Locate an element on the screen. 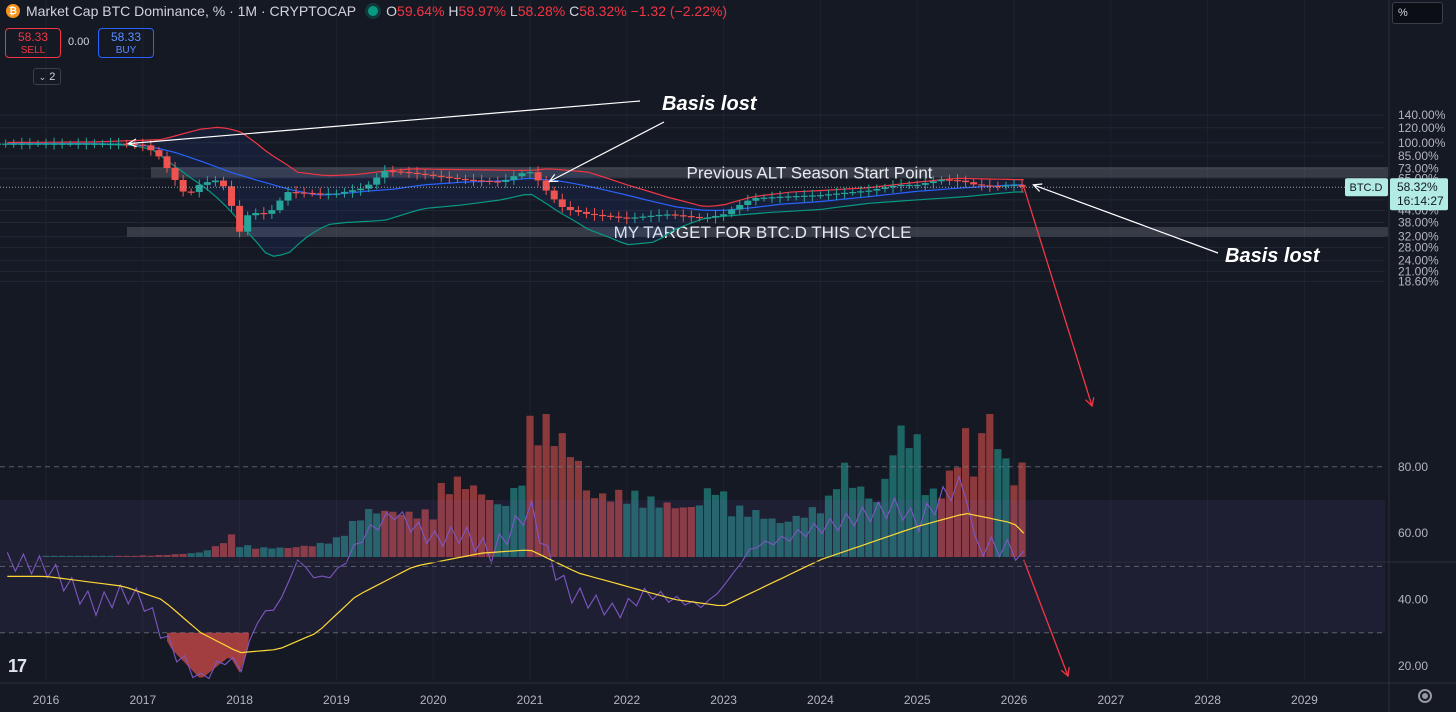  percent-scale-button: % is located at coordinates (1417, 13).